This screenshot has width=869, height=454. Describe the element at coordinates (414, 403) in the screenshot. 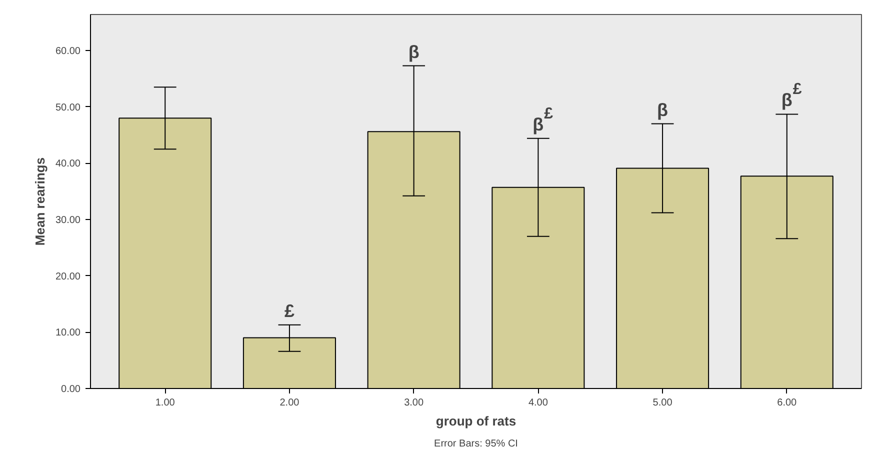

I see `x-tick-label: 3.00` at that location.